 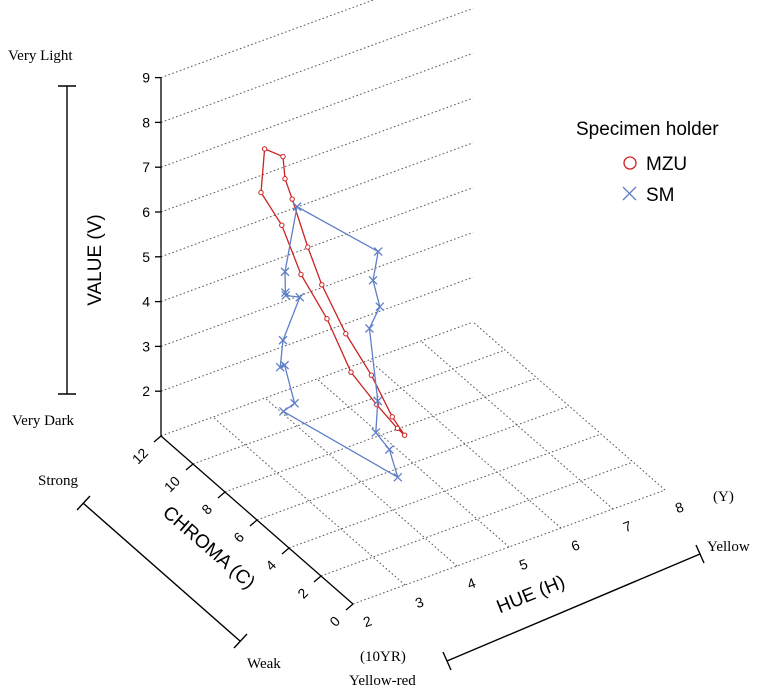 What do you see at coordinates (270, 565) in the screenshot?
I see `chroma-tick-label: 4` at bounding box center [270, 565].